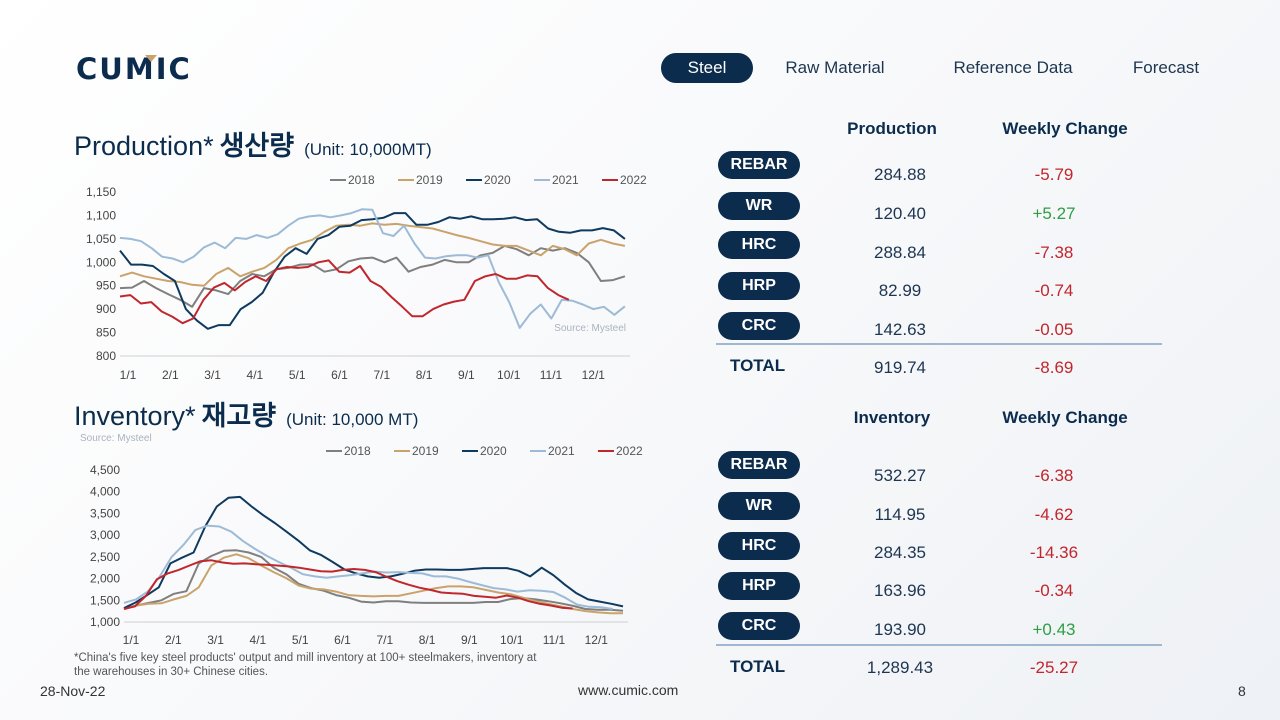 Image resolution: width=1280 pixels, height=720 pixels. Describe the element at coordinates (1054, 514) in the screenshot. I see `inventory-row-wr-change: -4.62` at that location.